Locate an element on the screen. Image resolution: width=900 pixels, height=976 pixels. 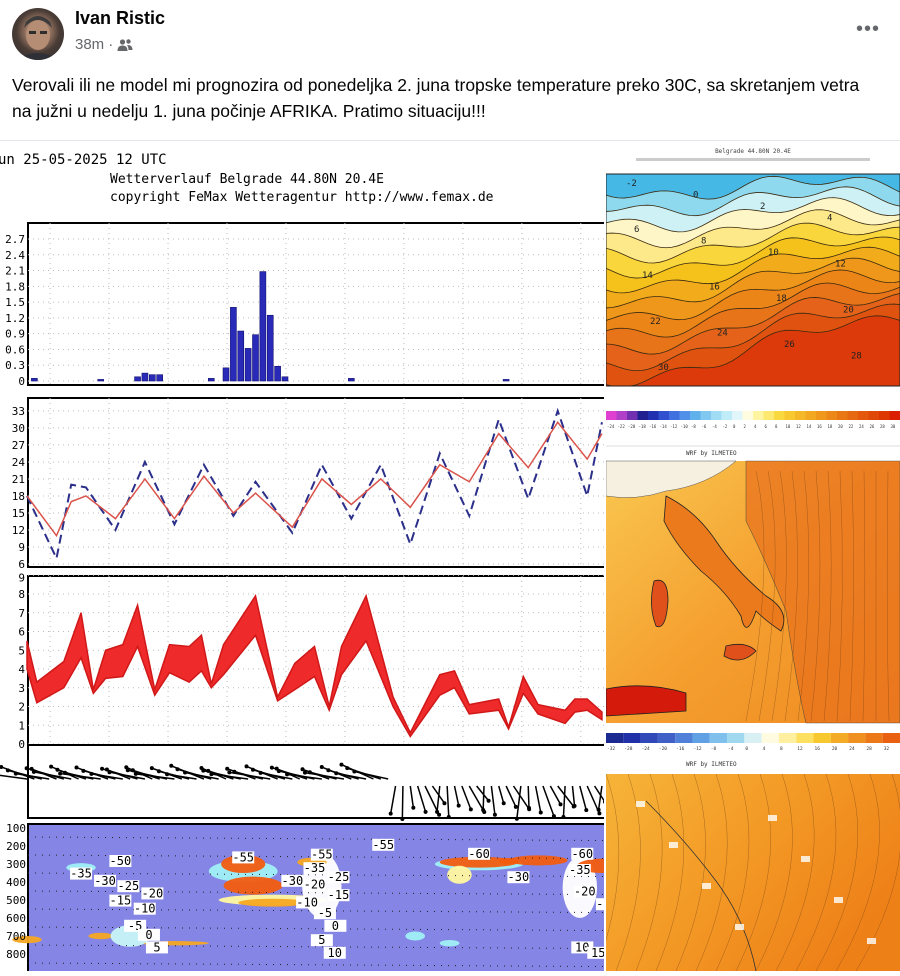
post-meta: 38m · is located at coordinates (104, 44).